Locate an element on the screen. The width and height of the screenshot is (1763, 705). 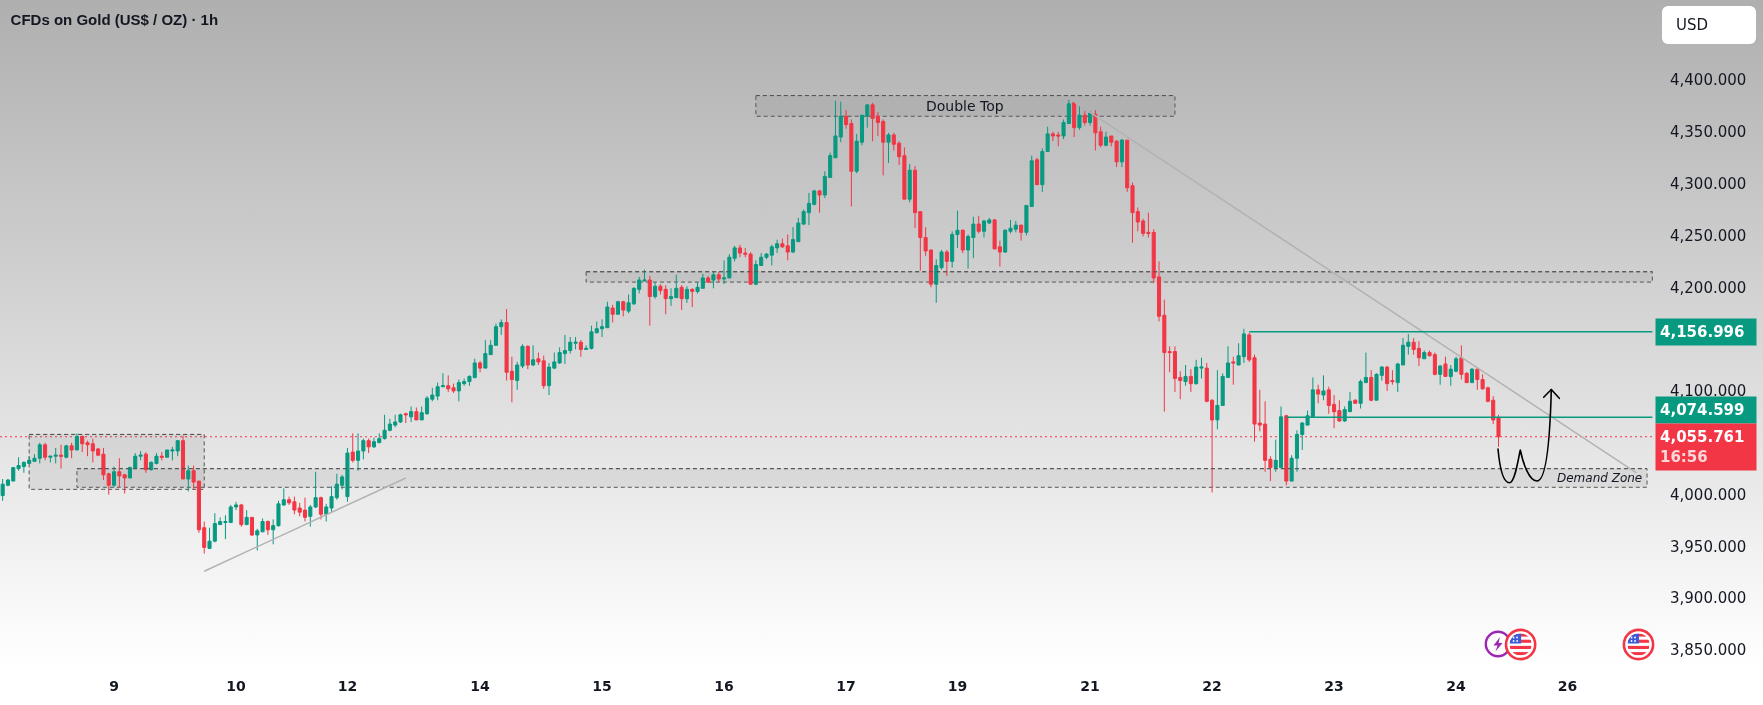
series-label: Demand Zone is located at coordinates (1600, 478).